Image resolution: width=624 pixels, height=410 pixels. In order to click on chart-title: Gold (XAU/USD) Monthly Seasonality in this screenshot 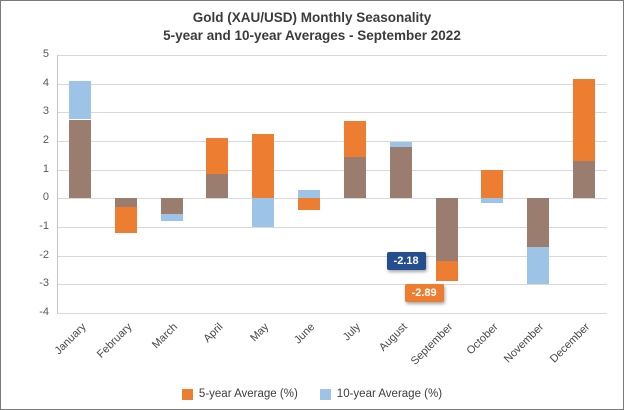, I will do `click(312, 17)`.